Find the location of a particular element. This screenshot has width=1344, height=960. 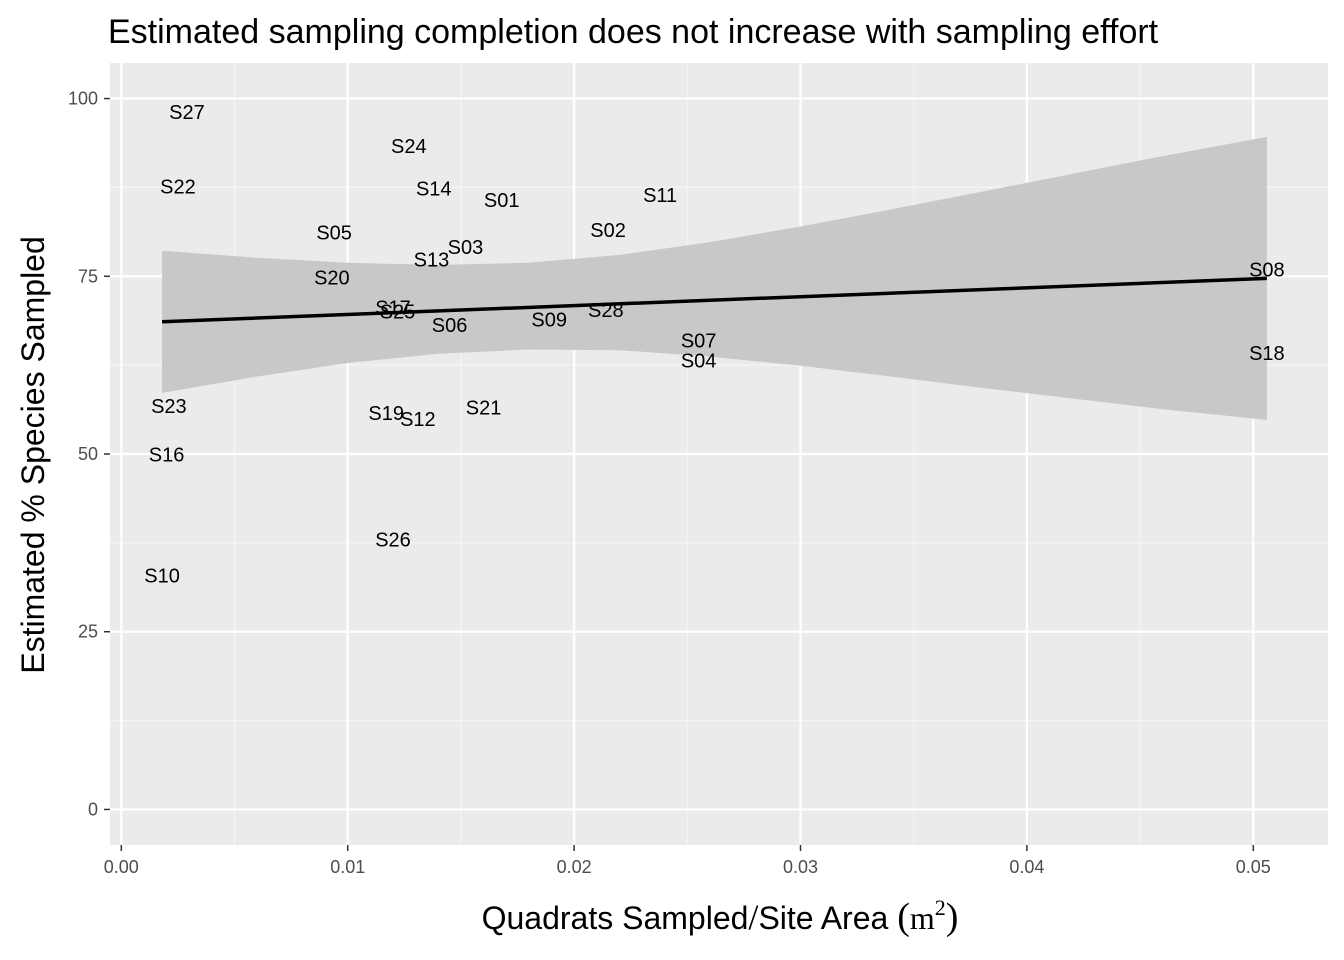

point-label-s06: S06 is located at coordinates (450, 326).